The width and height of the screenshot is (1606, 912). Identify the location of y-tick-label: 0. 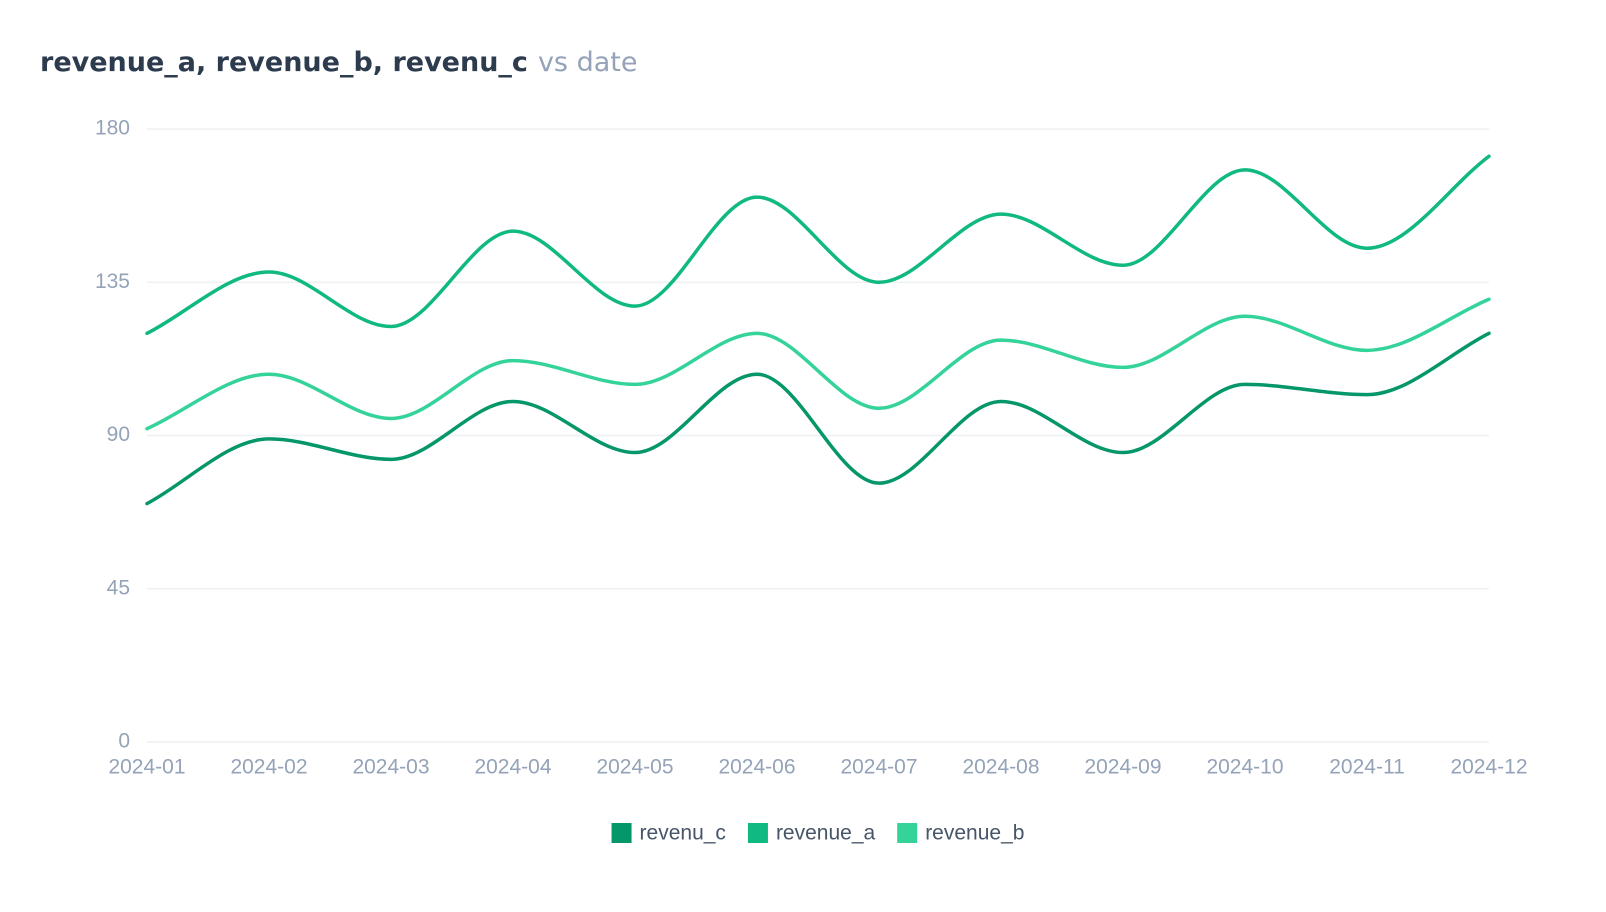
(124, 741).